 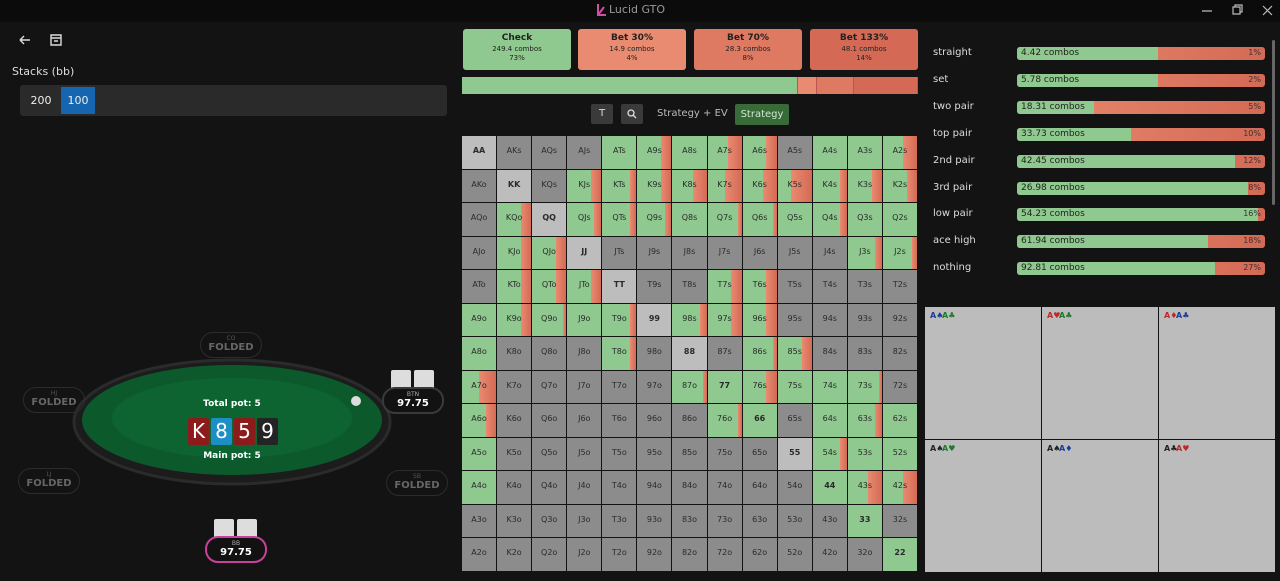 I want to click on hand-cell: A9o, so click(x=479, y=320).